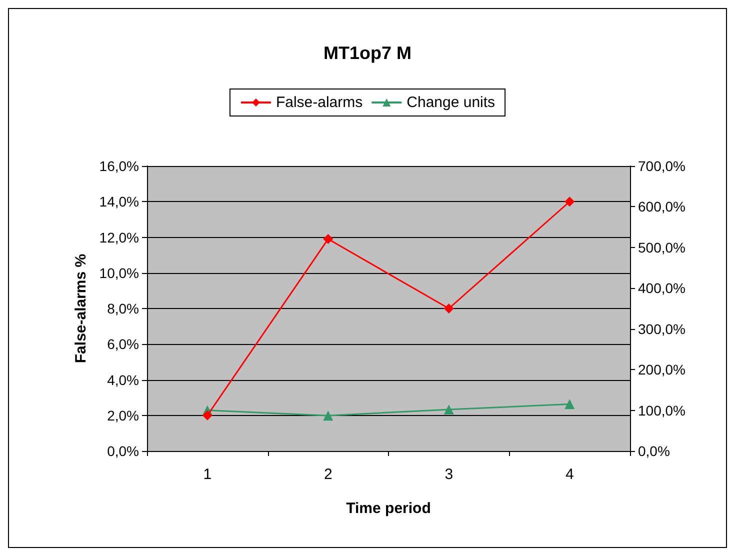 The width and height of the screenshot is (737, 558). Describe the element at coordinates (388, 508) in the screenshot. I see `x-axis-title: Time period` at that location.